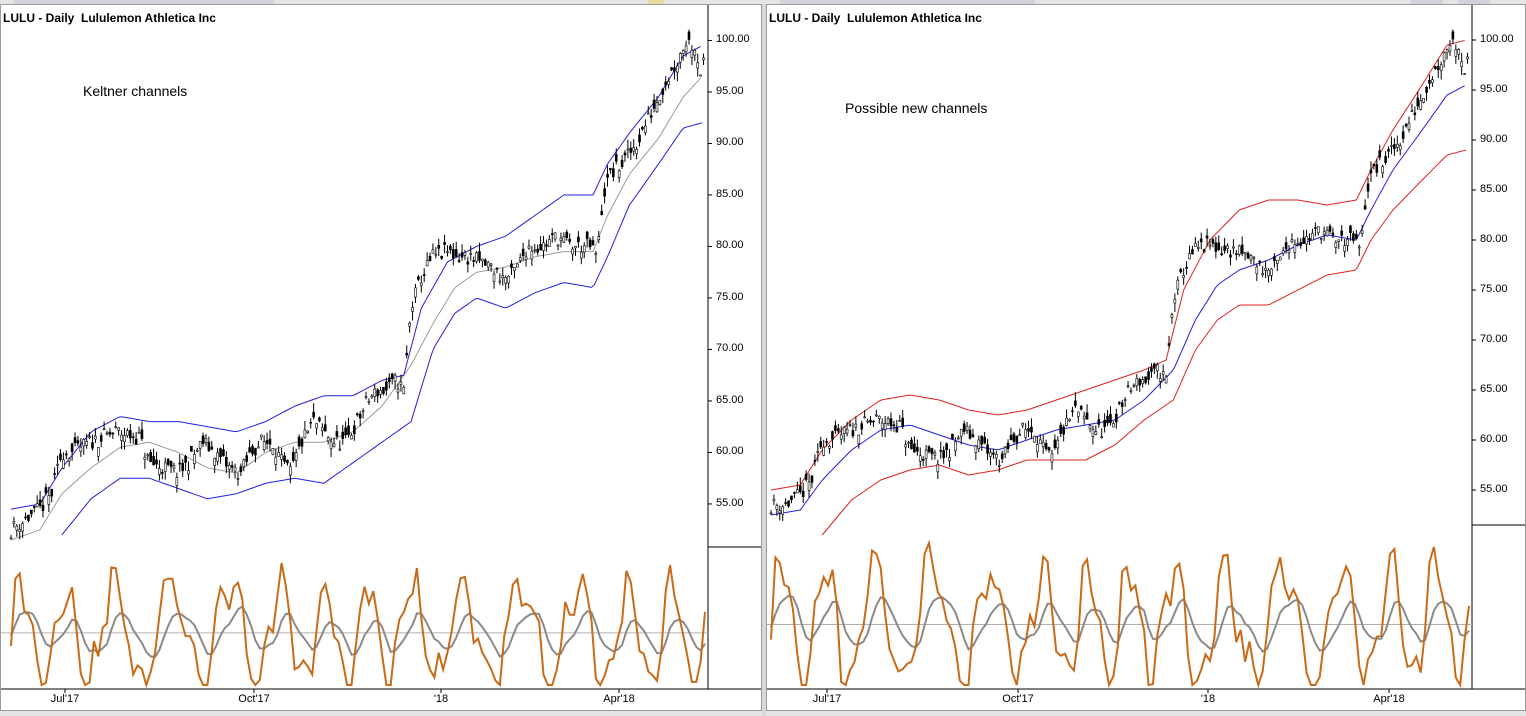 This screenshot has height=716, width=1526. I want to click on chart-title: LULU - Daily Lululemon Athletica Inc, so click(875, 18).